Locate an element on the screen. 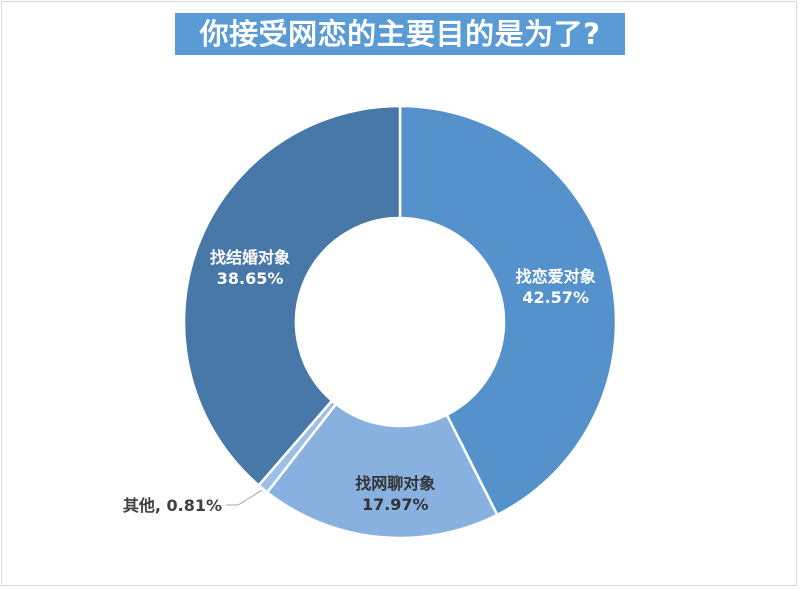 Image resolution: width=800 pixels, height=589 pixels. slice-value-label: 17.97% is located at coordinates (395, 504).